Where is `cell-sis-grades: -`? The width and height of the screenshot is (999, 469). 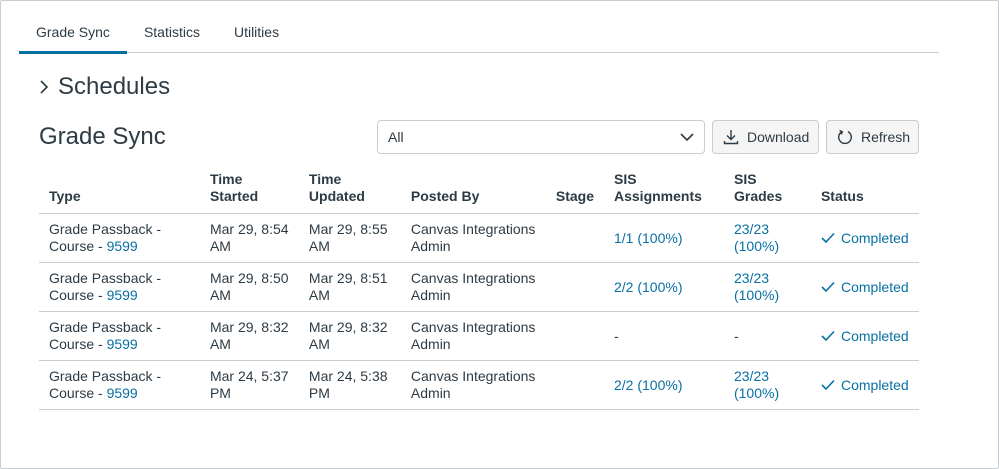 cell-sis-grades: - is located at coordinates (767, 336).